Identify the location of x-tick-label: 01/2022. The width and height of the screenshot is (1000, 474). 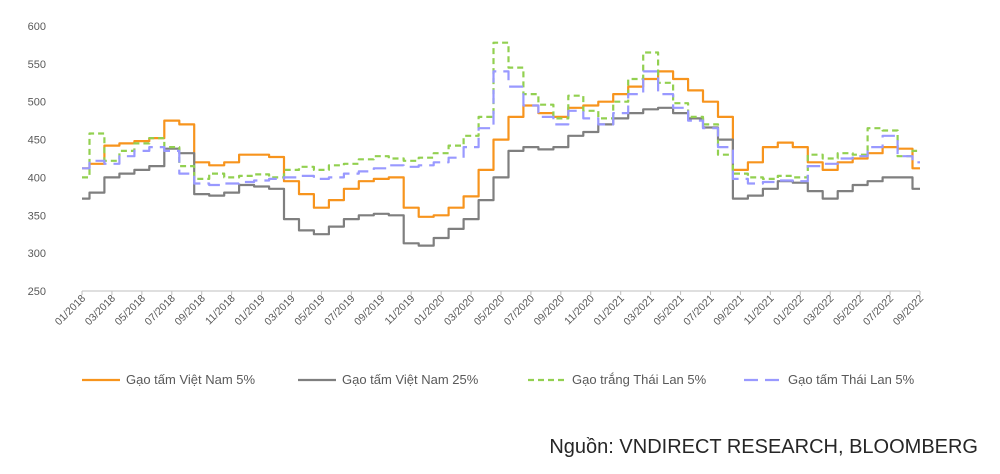
(788, 310).